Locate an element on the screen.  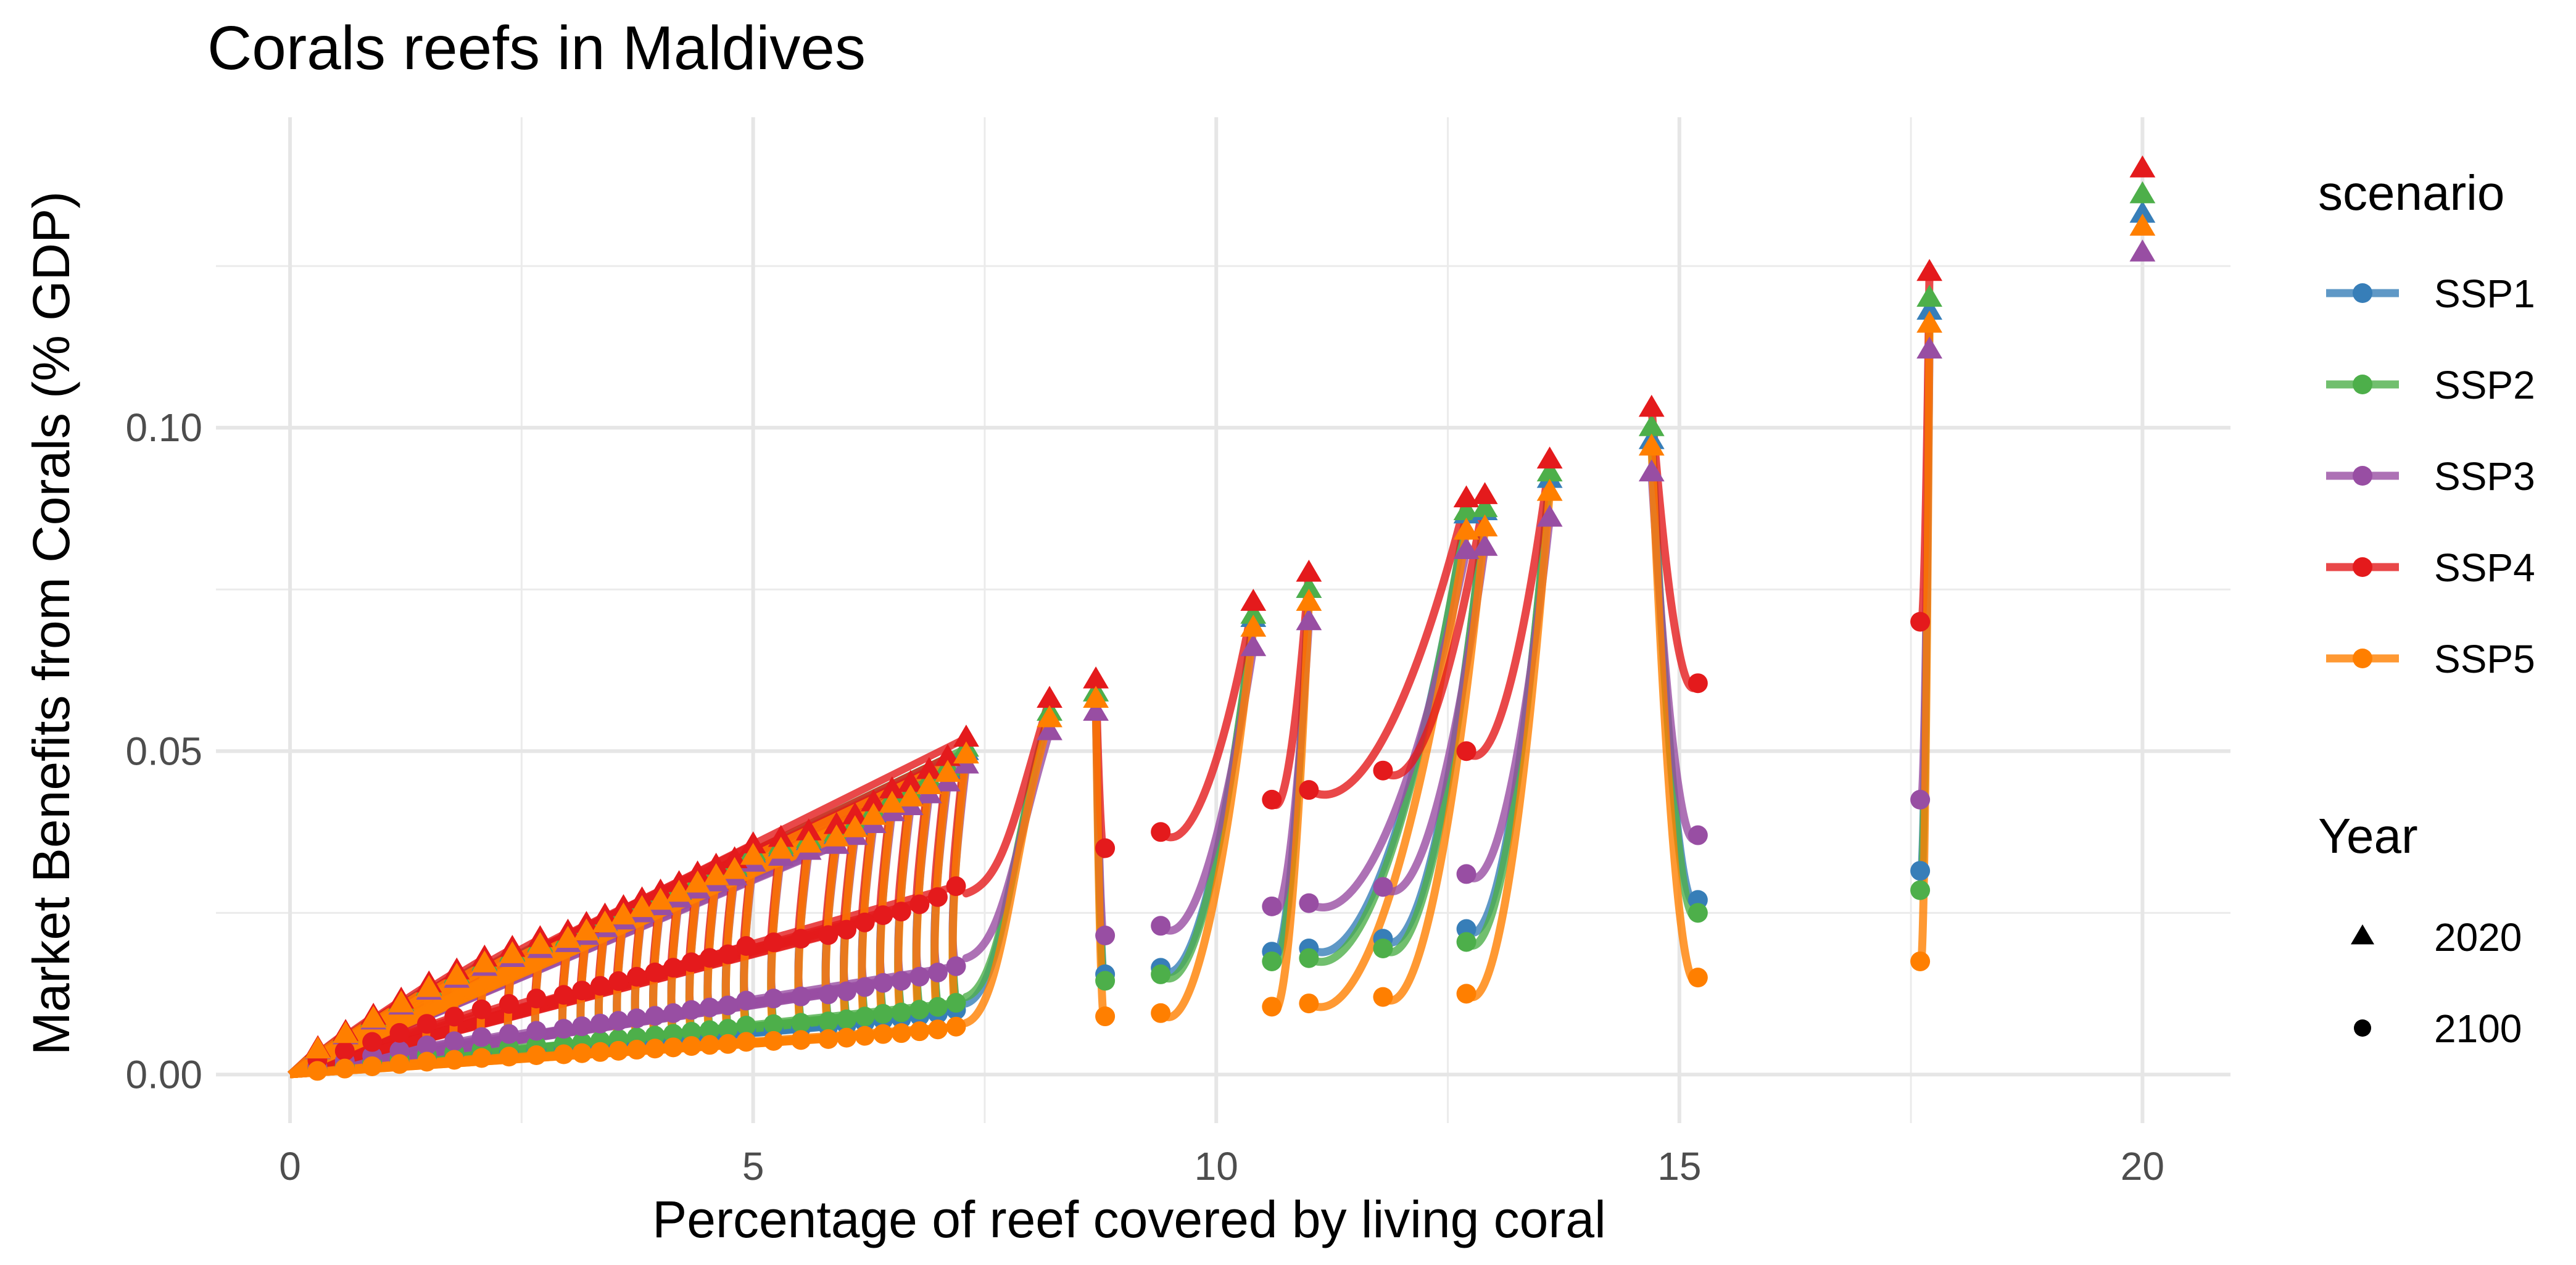
legend-triangle-icon is located at coordinates (2362, 934).